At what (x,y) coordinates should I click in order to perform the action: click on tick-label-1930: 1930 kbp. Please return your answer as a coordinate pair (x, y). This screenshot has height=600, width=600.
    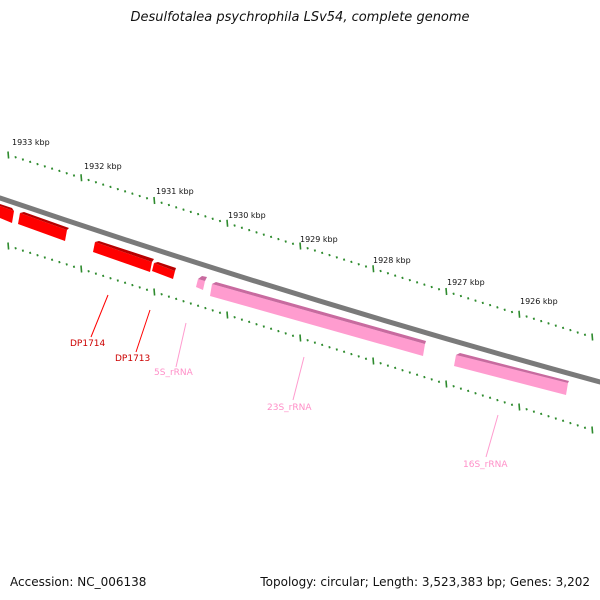
    Looking at the image, I should click on (247, 215).